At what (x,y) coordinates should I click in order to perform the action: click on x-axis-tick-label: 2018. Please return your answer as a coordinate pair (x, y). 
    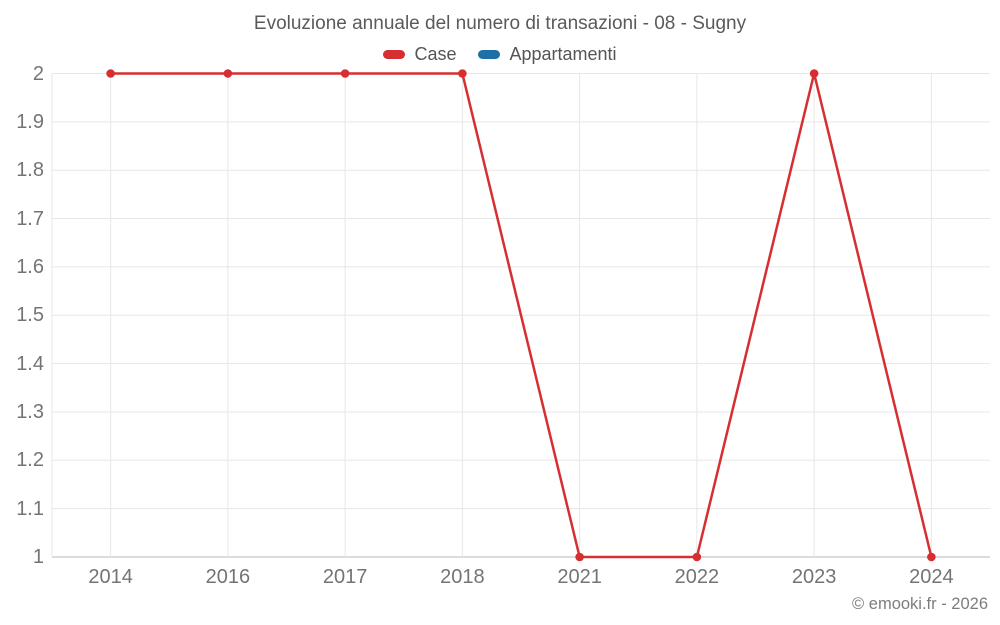
    Looking at the image, I should click on (462, 577).